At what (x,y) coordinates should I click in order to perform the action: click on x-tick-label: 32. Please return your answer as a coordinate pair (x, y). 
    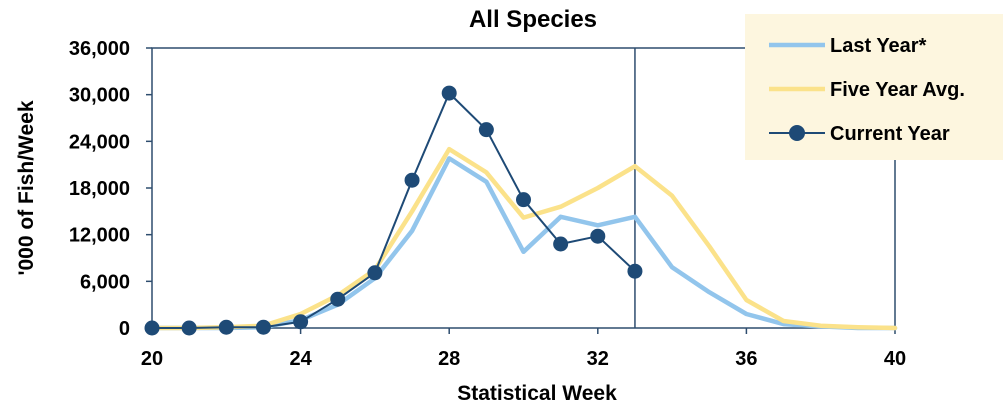
    Looking at the image, I should click on (598, 359).